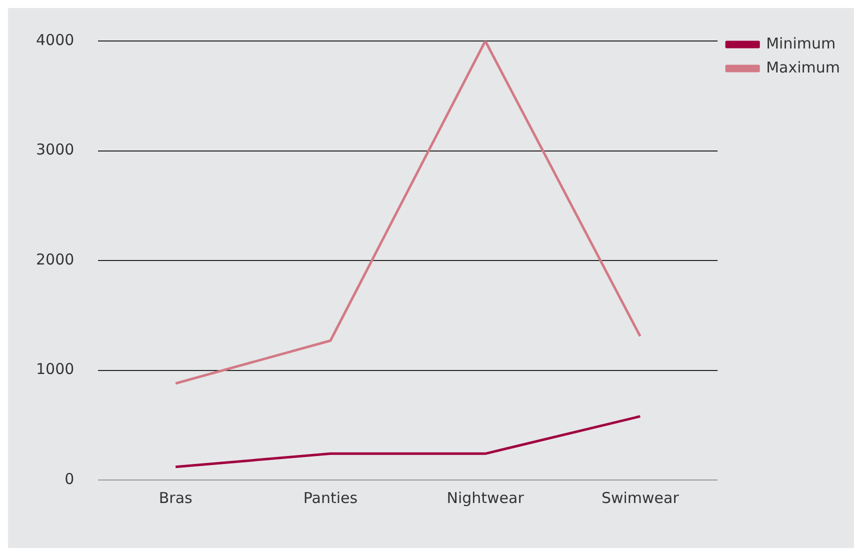 The width and height of the screenshot is (862, 556). What do you see at coordinates (69, 479) in the screenshot?
I see `y-tick-label: 0` at bounding box center [69, 479].